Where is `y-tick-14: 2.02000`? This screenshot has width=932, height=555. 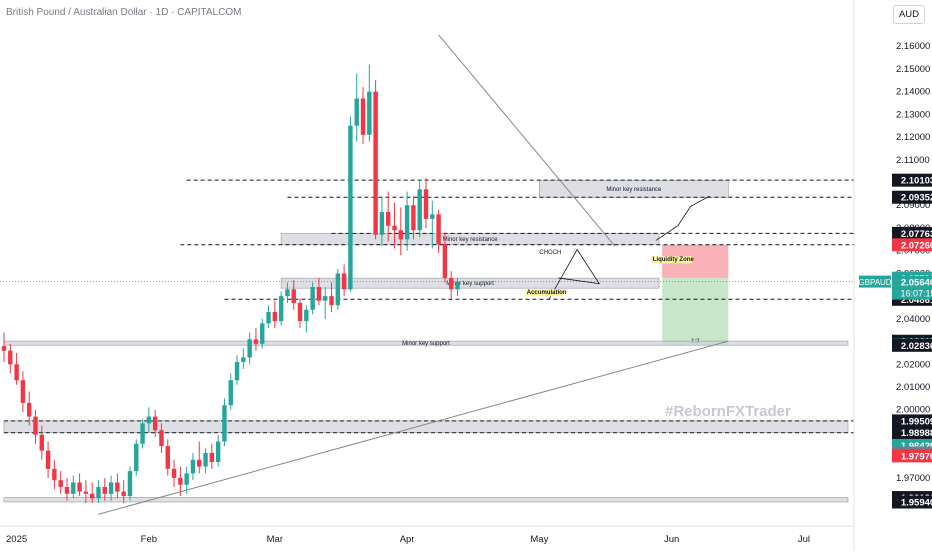 y-tick-14: 2.02000 is located at coordinates (913, 364).